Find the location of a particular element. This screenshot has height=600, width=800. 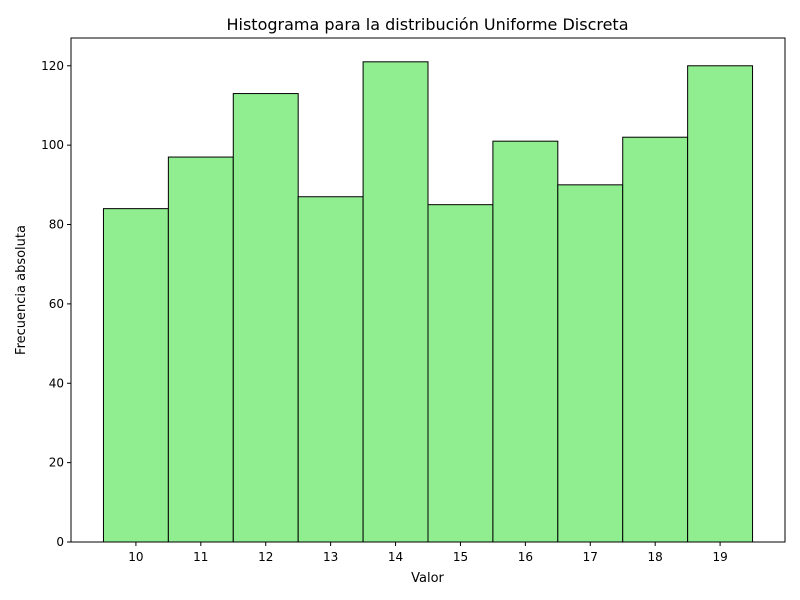

x-tick-label: 19 is located at coordinates (719, 557).